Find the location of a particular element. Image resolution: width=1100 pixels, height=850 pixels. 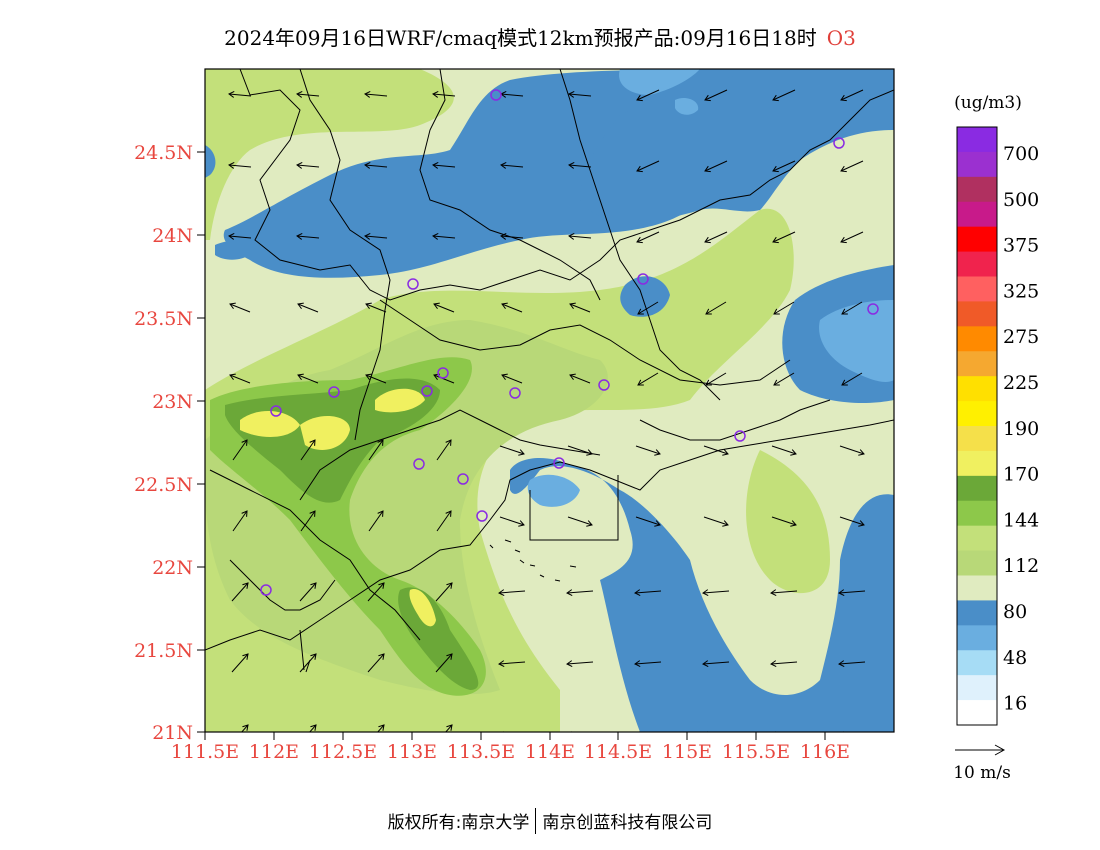

legend-label: 48 is located at coordinates (1015, 658).